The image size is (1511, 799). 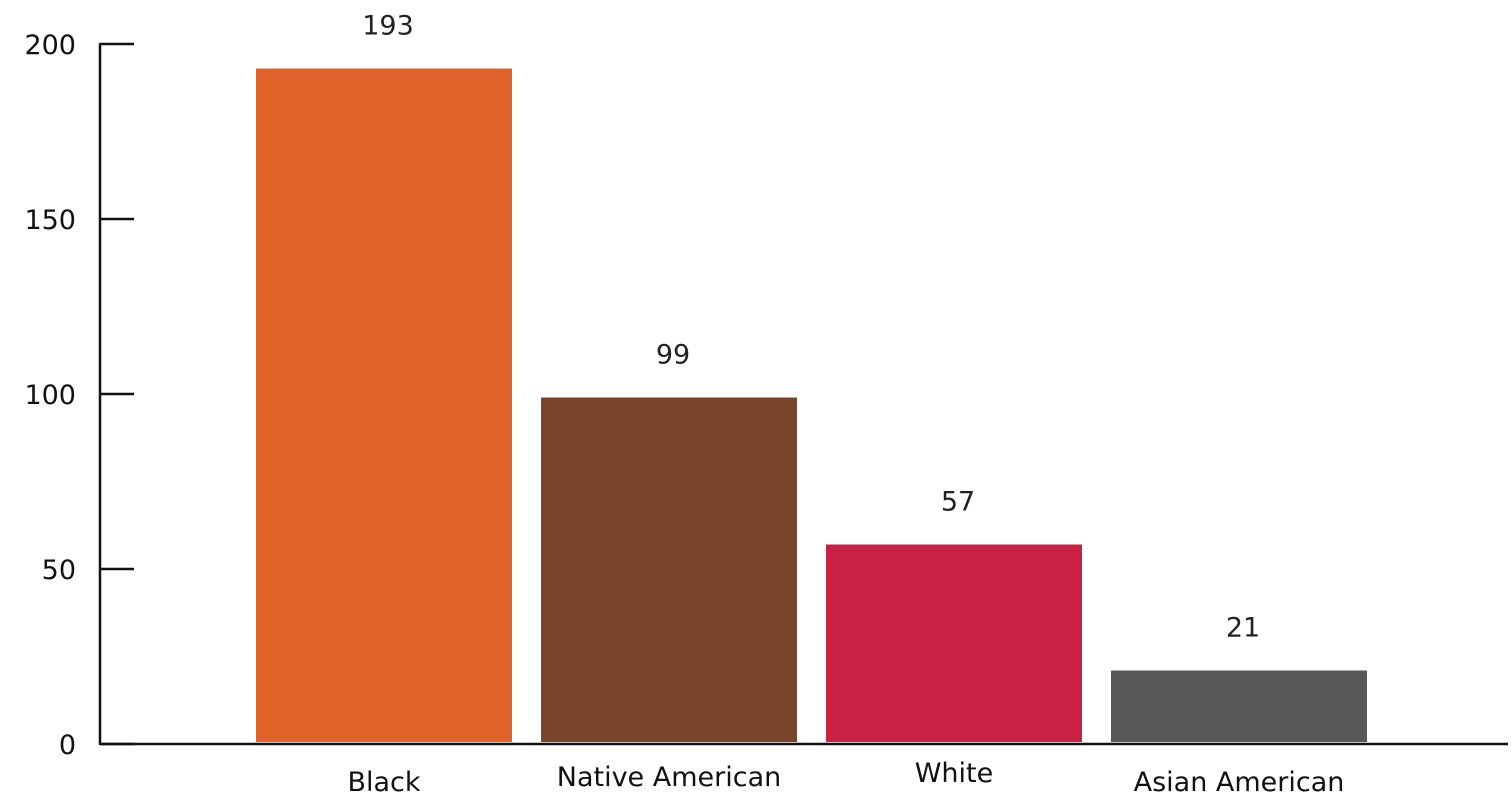 I want to click on data-label: 99, so click(x=673, y=355).